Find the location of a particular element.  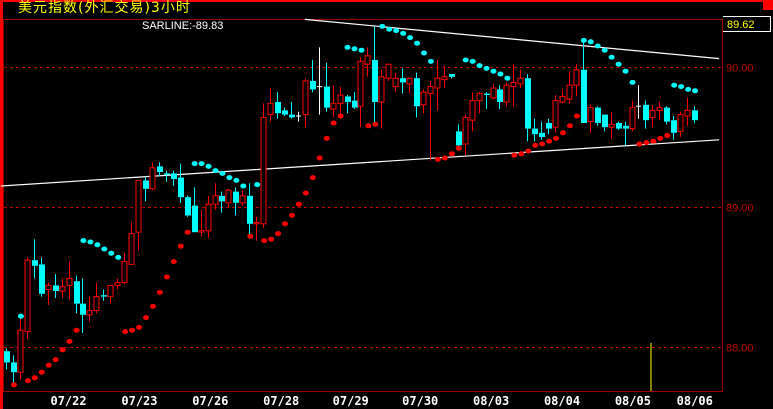

x-tick-label: 08/03 is located at coordinates (491, 401).